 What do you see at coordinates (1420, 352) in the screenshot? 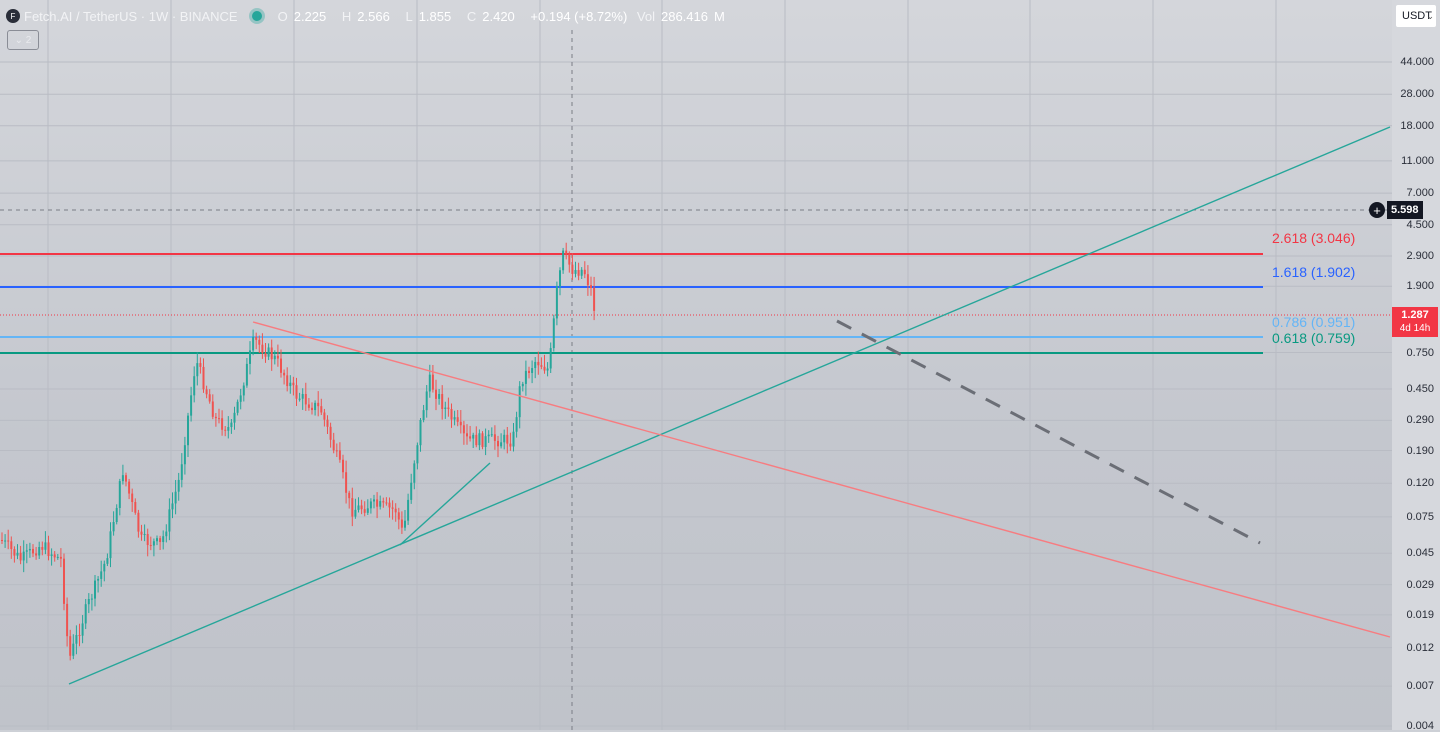
I see `price-axis-label: 0.750` at bounding box center [1420, 352].